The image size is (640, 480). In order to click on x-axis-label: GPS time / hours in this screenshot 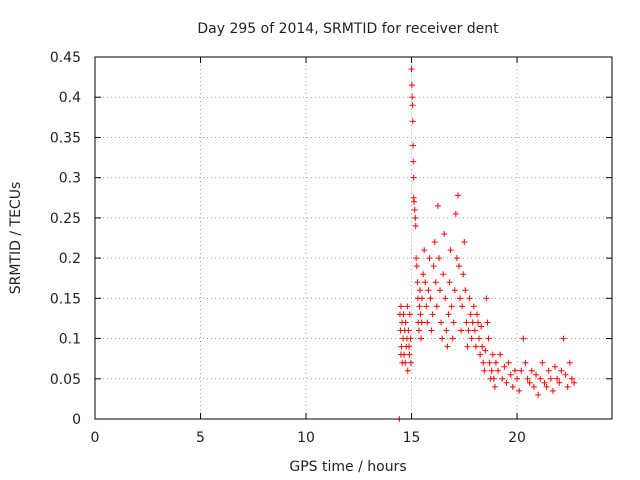, I will do `click(347, 467)`.